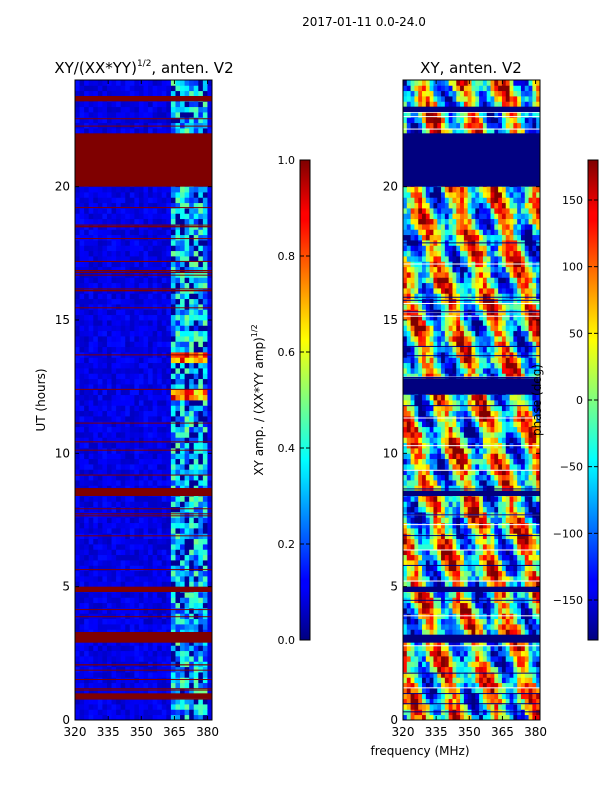  What do you see at coordinates (287, 640) in the screenshot?
I see `colorbar-tick-label: 0.0` at bounding box center [287, 640].